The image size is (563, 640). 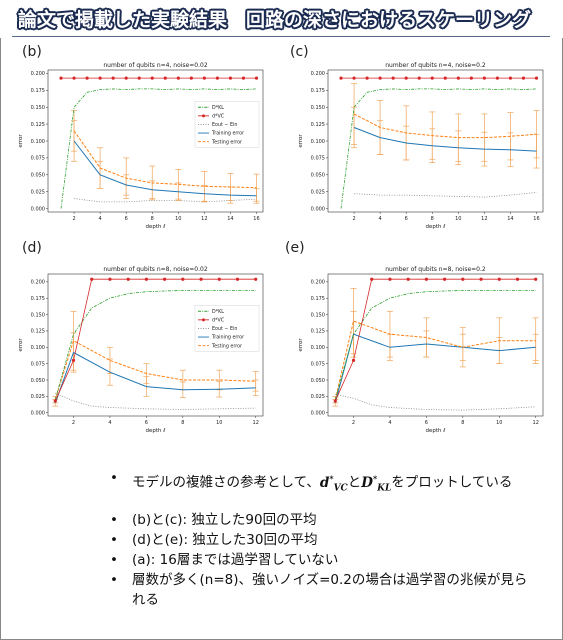 What do you see at coordinates (275, 20) in the screenshot?
I see `slide-title: 論文で掲載した実験結果 回路の深さにおけるスケーリング` at bounding box center [275, 20].